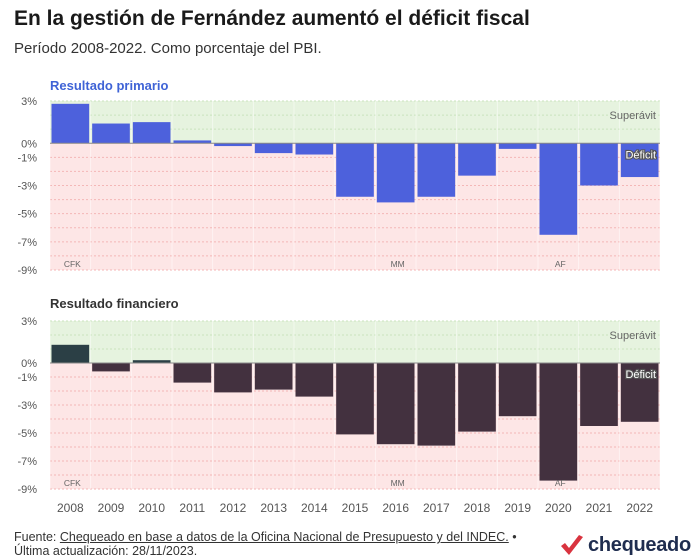 The height and width of the screenshot is (560, 692). I want to click on panel-title-financial: Resultado financiero, so click(114, 303).